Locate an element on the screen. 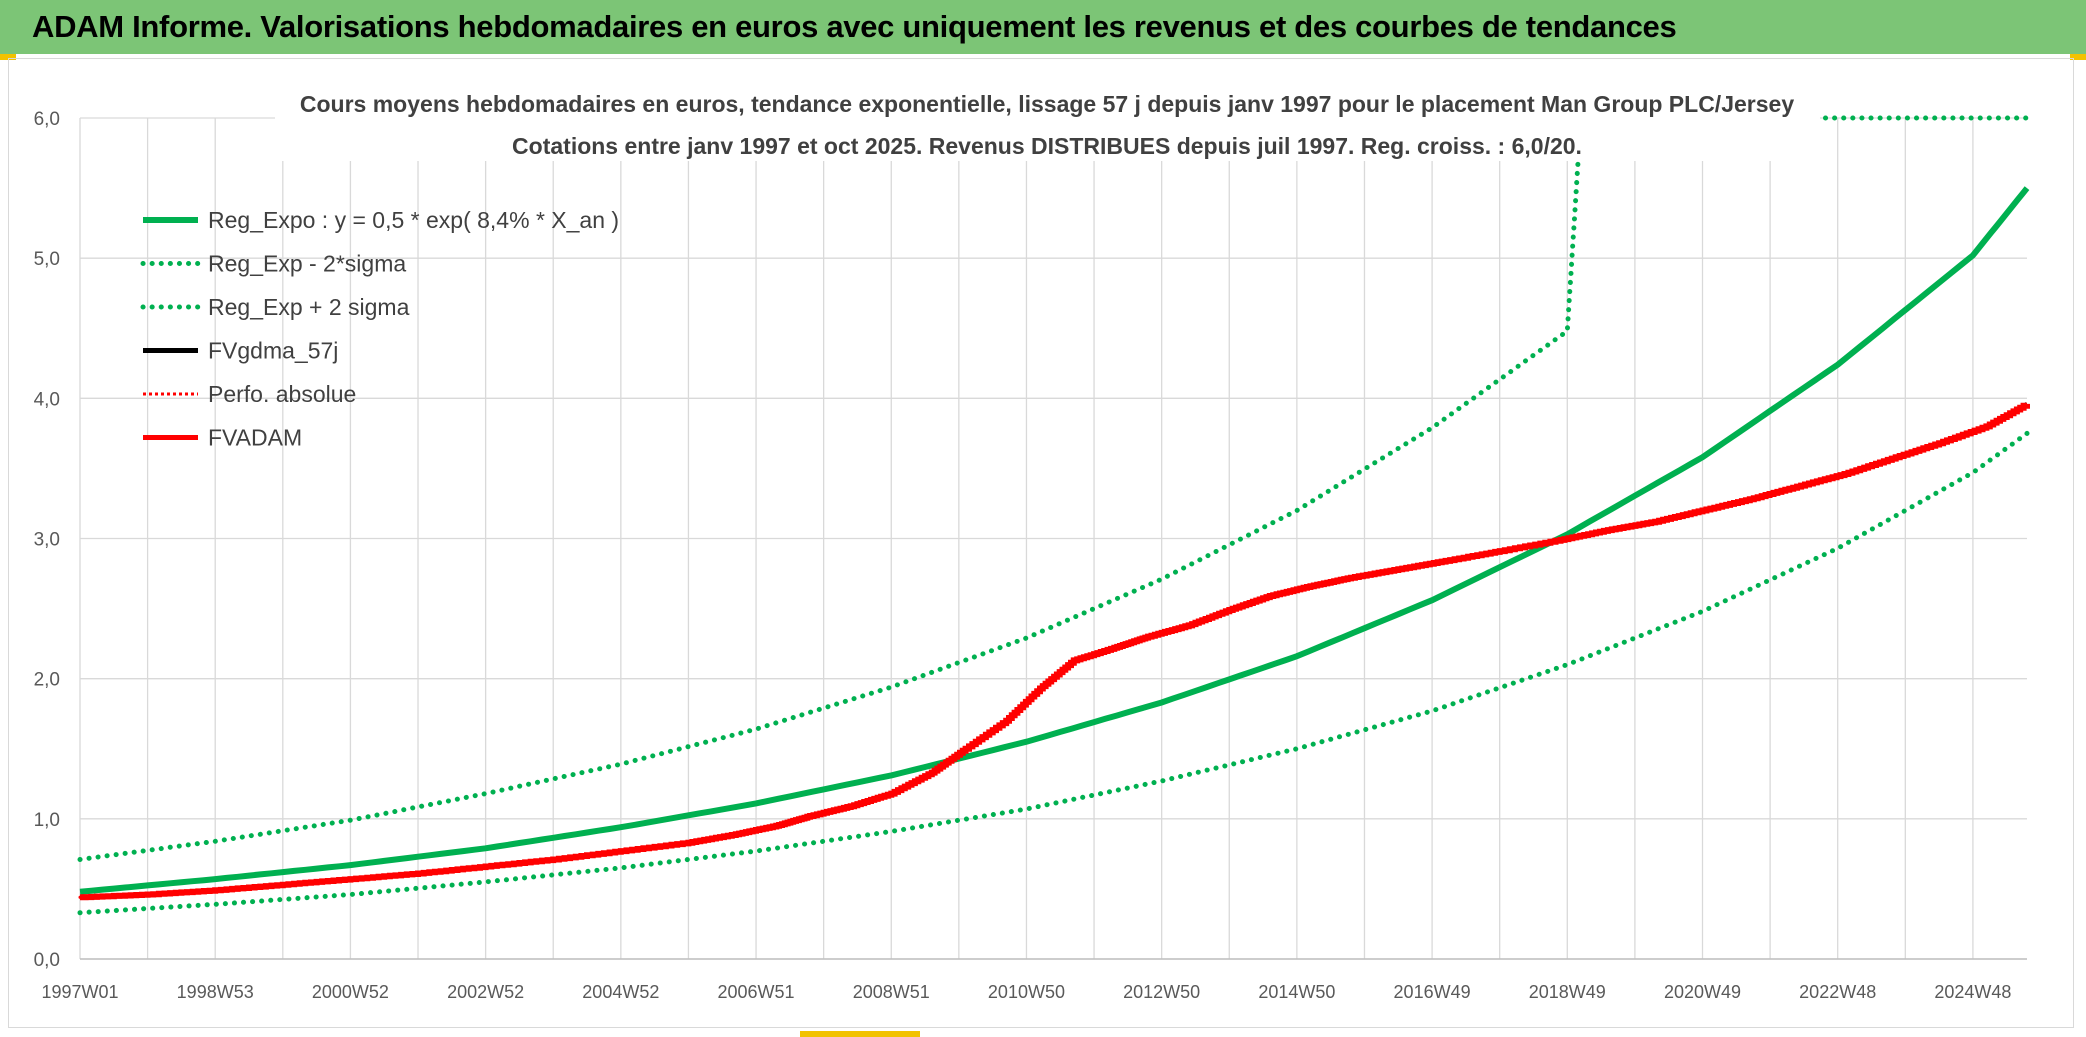 The height and width of the screenshot is (1037, 2086). title-background is located at coordinates (1047, 128).